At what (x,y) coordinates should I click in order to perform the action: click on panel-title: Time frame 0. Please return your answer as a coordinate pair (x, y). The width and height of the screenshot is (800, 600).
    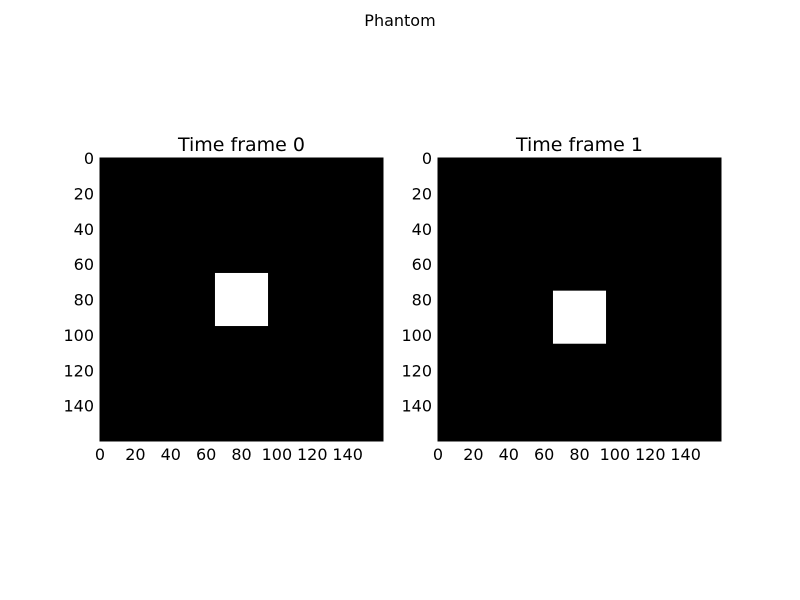
    Looking at the image, I should click on (241, 145).